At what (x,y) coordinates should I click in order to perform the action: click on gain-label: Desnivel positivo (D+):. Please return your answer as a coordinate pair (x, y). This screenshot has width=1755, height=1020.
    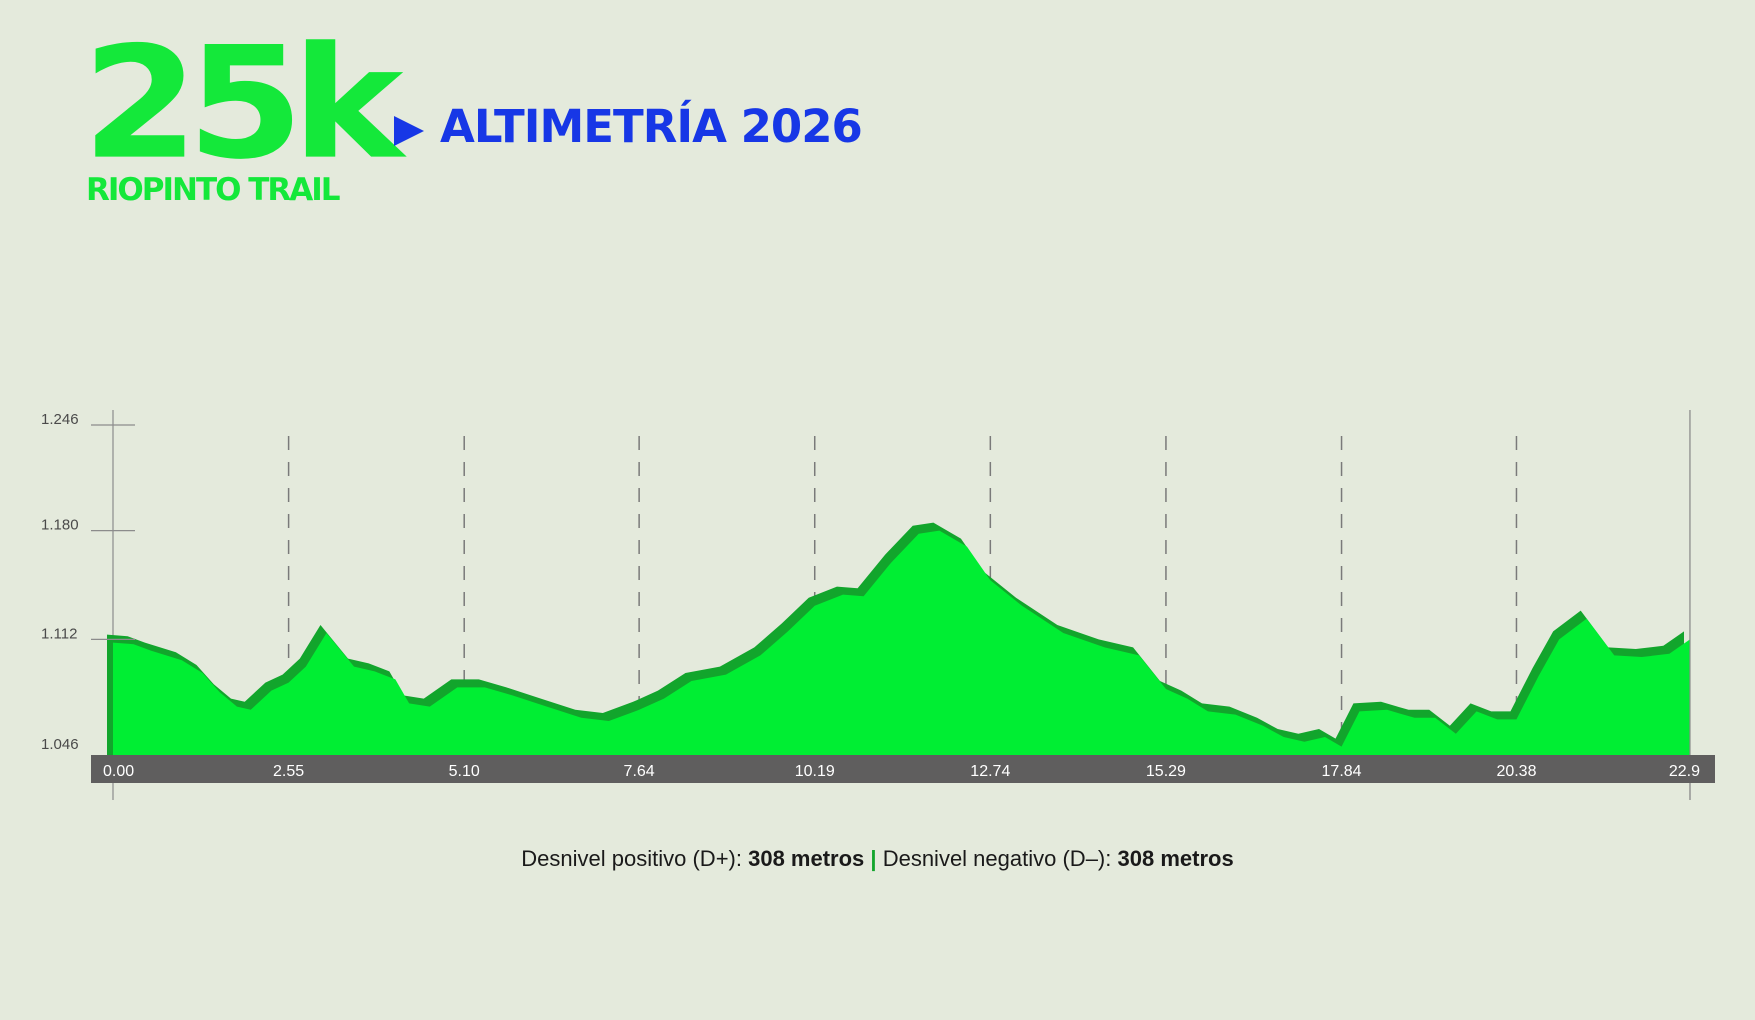
    Looking at the image, I should click on (631, 858).